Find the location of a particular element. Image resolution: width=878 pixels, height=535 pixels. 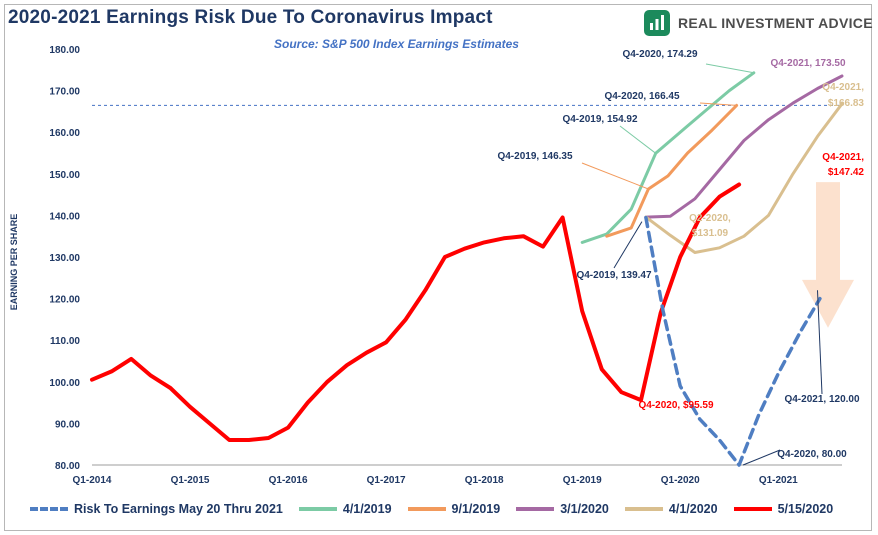

down-arrow-group is located at coordinates (828, 255).